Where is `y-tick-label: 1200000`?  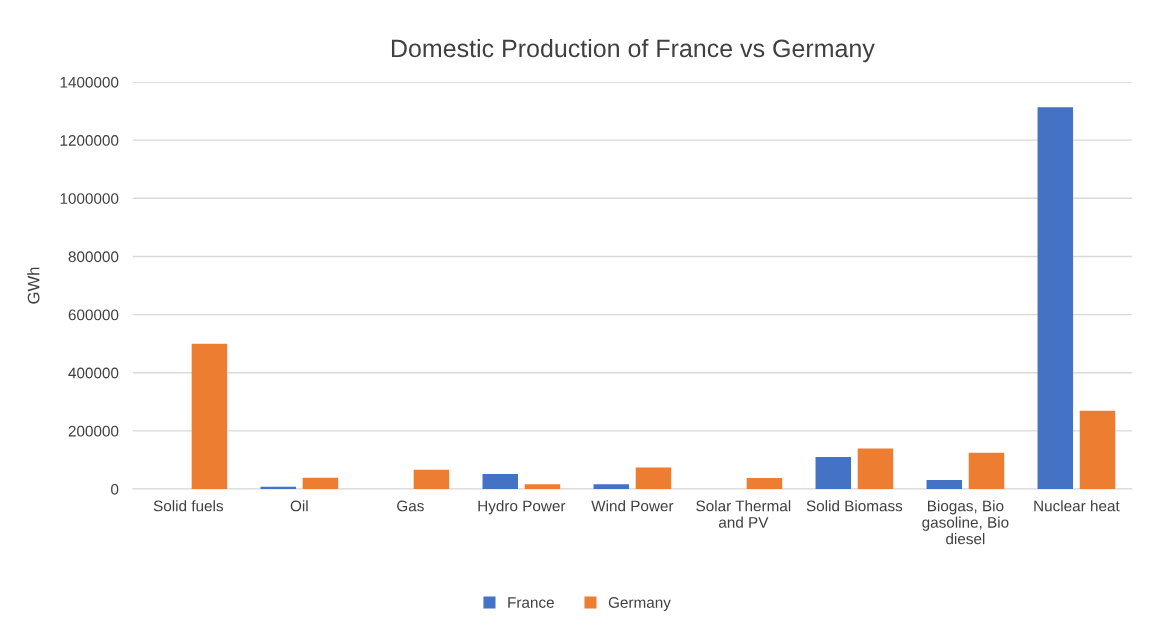 y-tick-label: 1200000 is located at coordinates (89, 140).